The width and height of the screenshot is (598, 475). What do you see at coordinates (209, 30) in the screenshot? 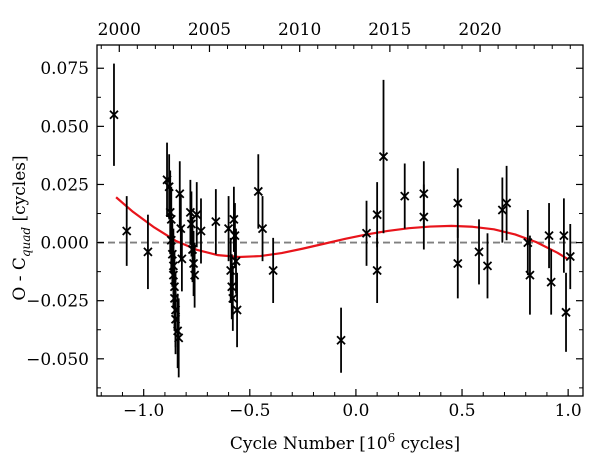
I see `top-tick-label: 2005` at bounding box center [209, 30].